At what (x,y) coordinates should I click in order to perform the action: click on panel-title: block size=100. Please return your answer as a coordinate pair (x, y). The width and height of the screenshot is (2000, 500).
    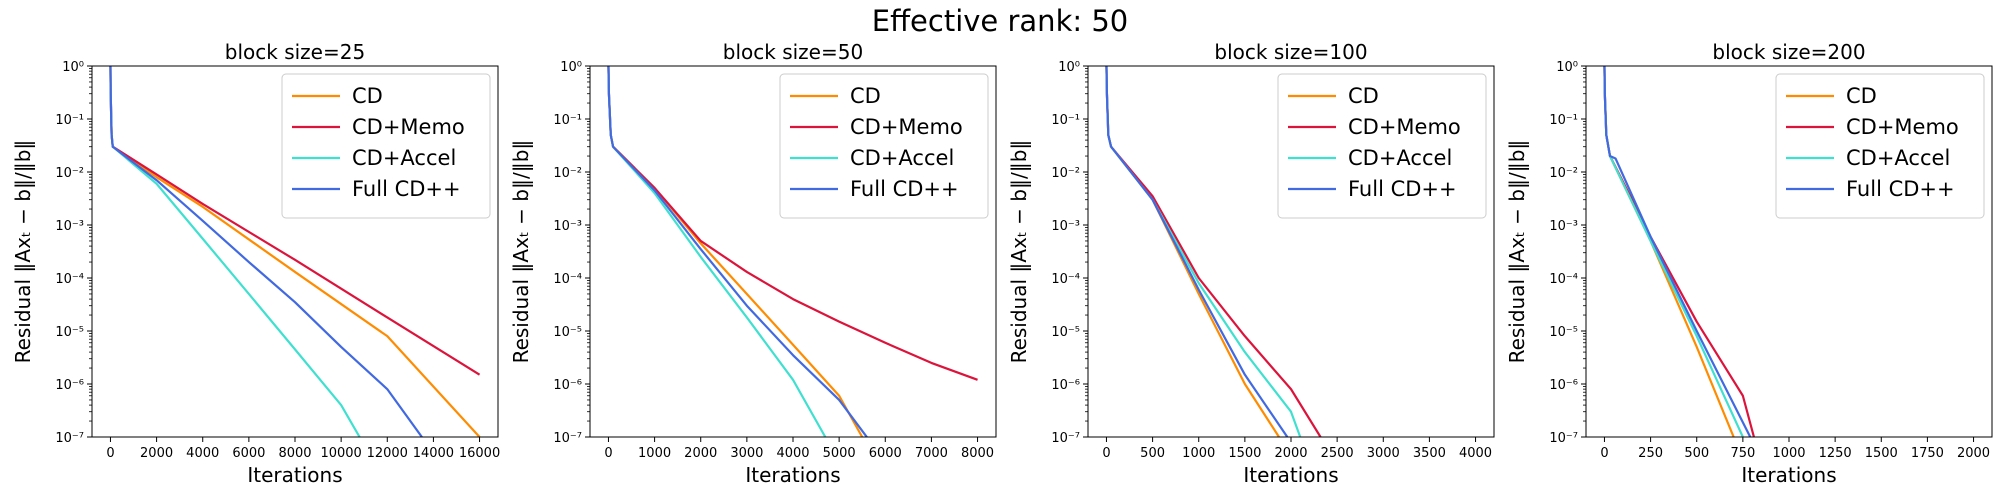
    Looking at the image, I should click on (1290, 52).